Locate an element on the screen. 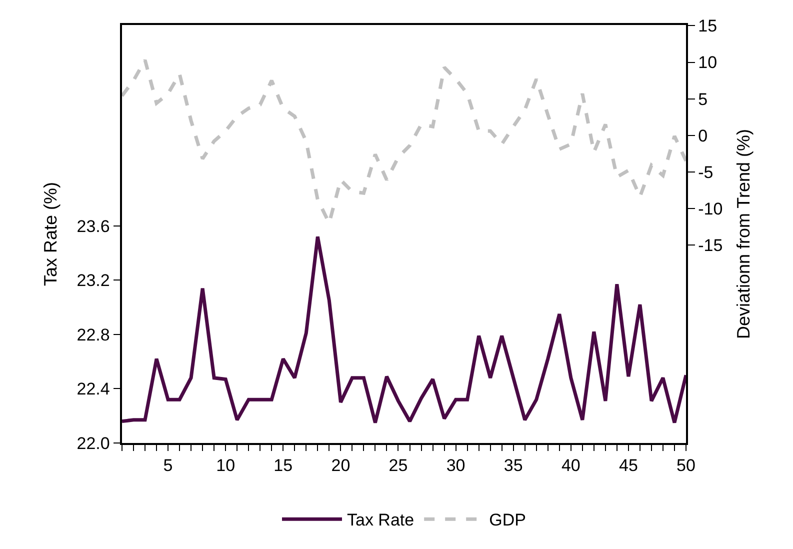 The width and height of the screenshot is (793, 549). y2-tick-label: -5 is located at coordinates (706, 172).